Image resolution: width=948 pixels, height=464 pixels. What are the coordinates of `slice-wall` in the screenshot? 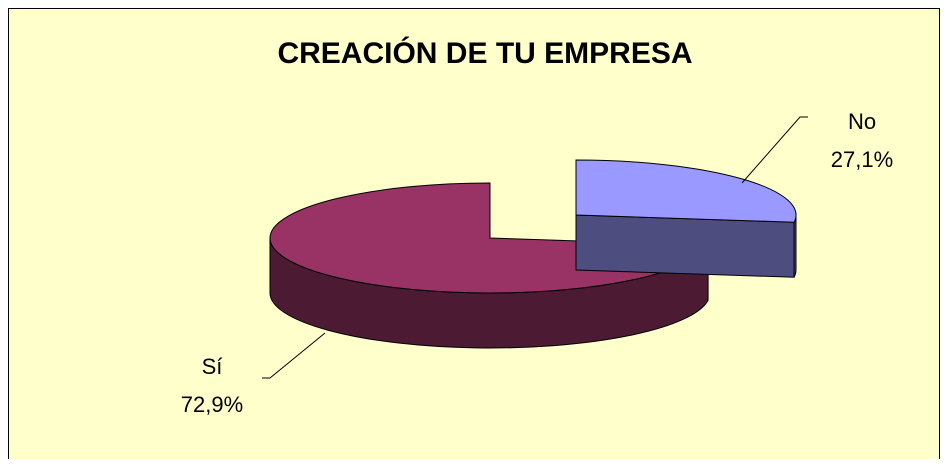 It's located at (795, 246).